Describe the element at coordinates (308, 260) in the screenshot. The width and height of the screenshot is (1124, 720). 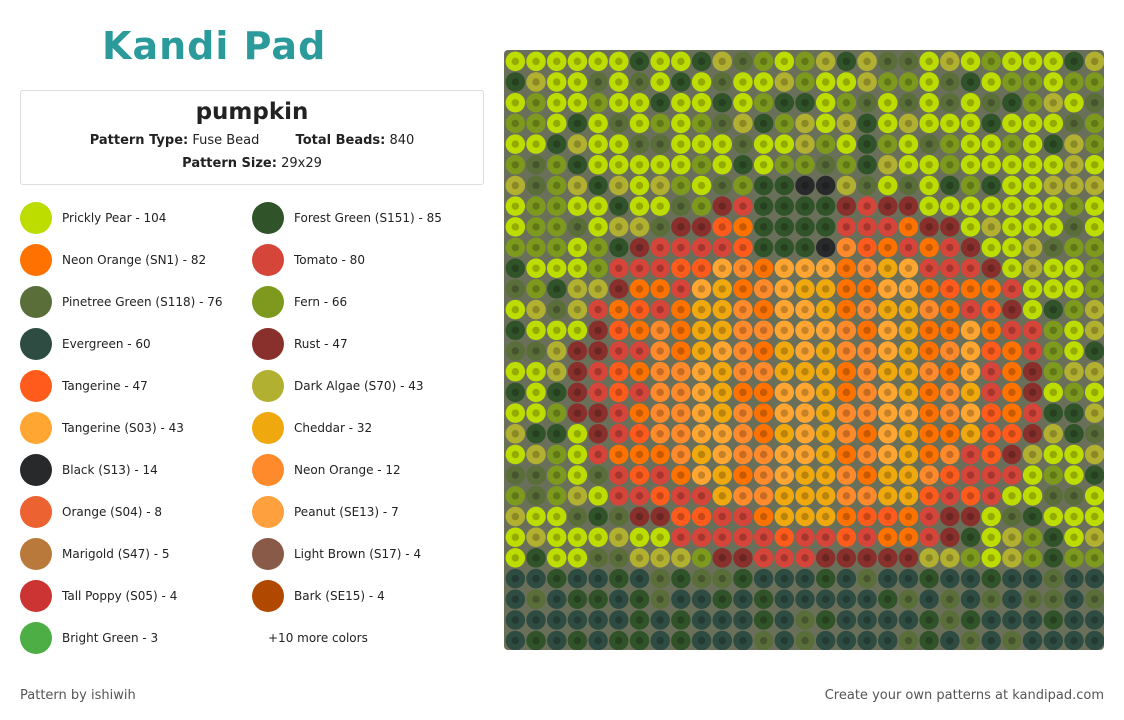
I see `color-item: Tomato - 80` at that location.